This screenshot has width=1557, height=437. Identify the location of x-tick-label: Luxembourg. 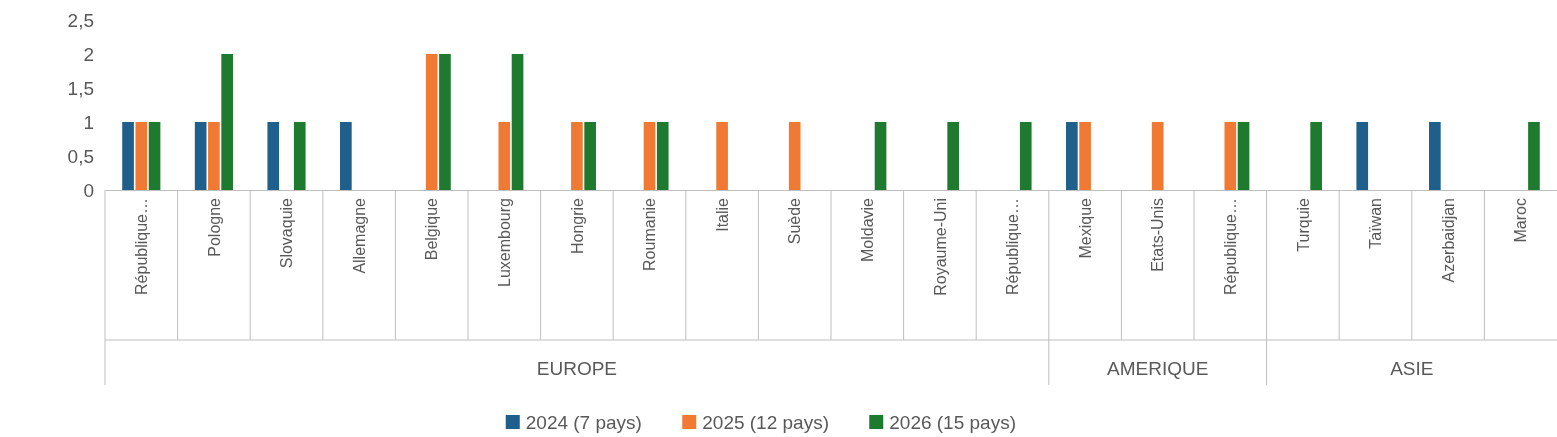
(504, 242).